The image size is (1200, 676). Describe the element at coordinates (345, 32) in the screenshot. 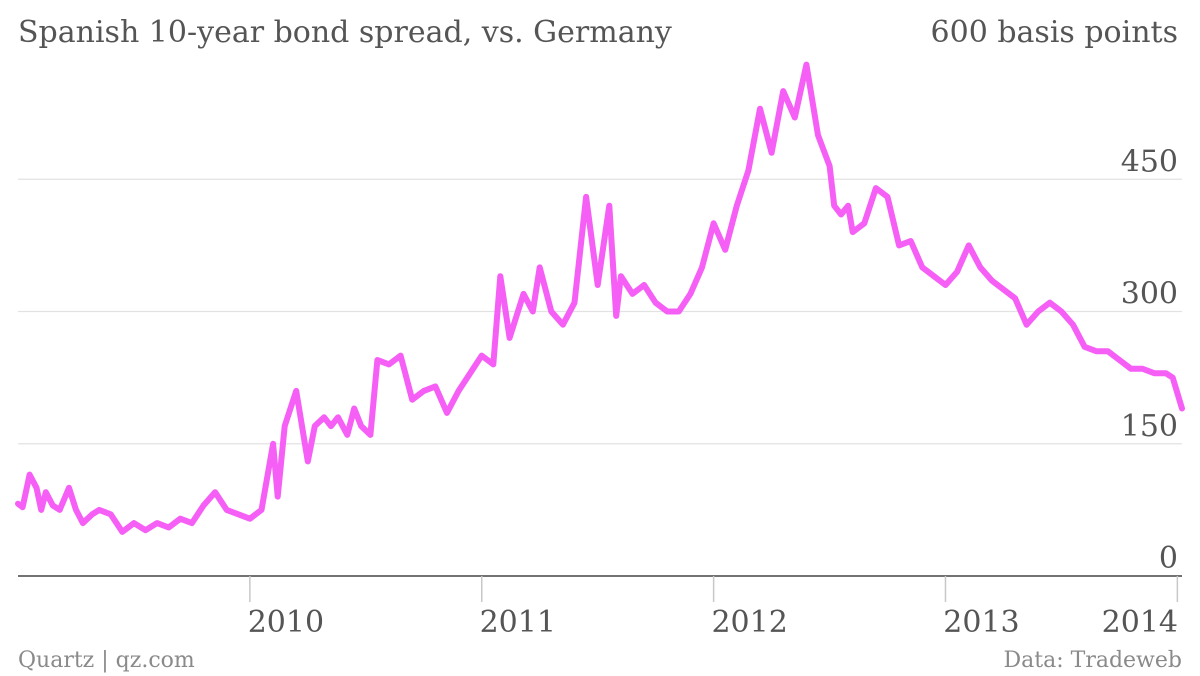

I see `chart-title: Spanish 10-year bond spread, vs. Germany` at that location.